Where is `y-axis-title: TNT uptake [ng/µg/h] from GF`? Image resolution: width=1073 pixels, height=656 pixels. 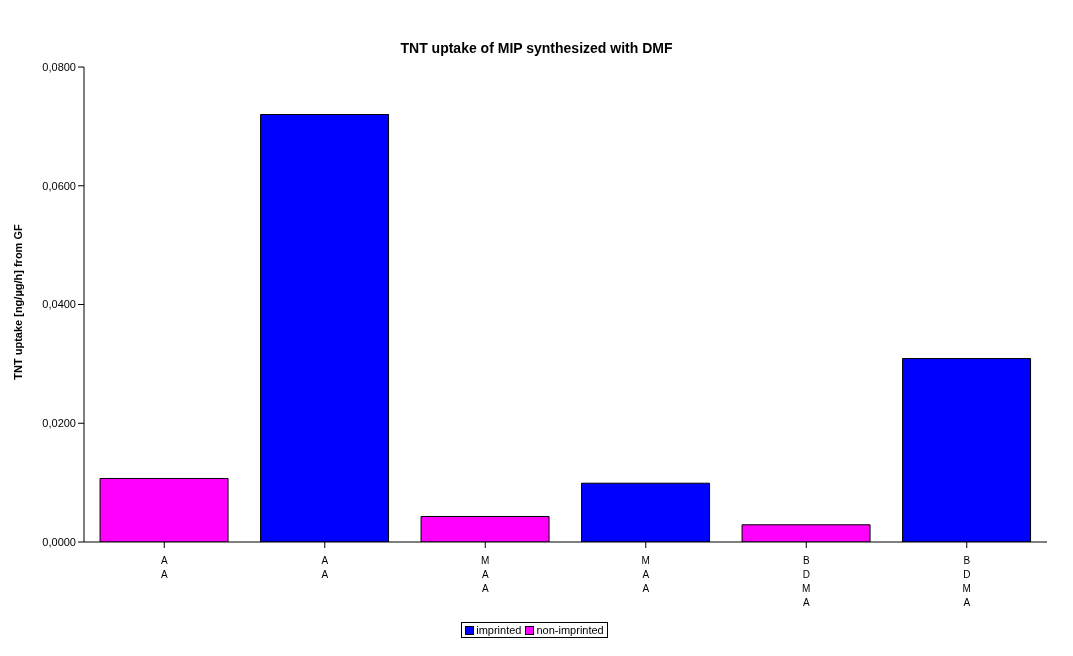 y-axis-title: TNT uptake [ng/µg/h] from GF is located at coordinates (18, 302).